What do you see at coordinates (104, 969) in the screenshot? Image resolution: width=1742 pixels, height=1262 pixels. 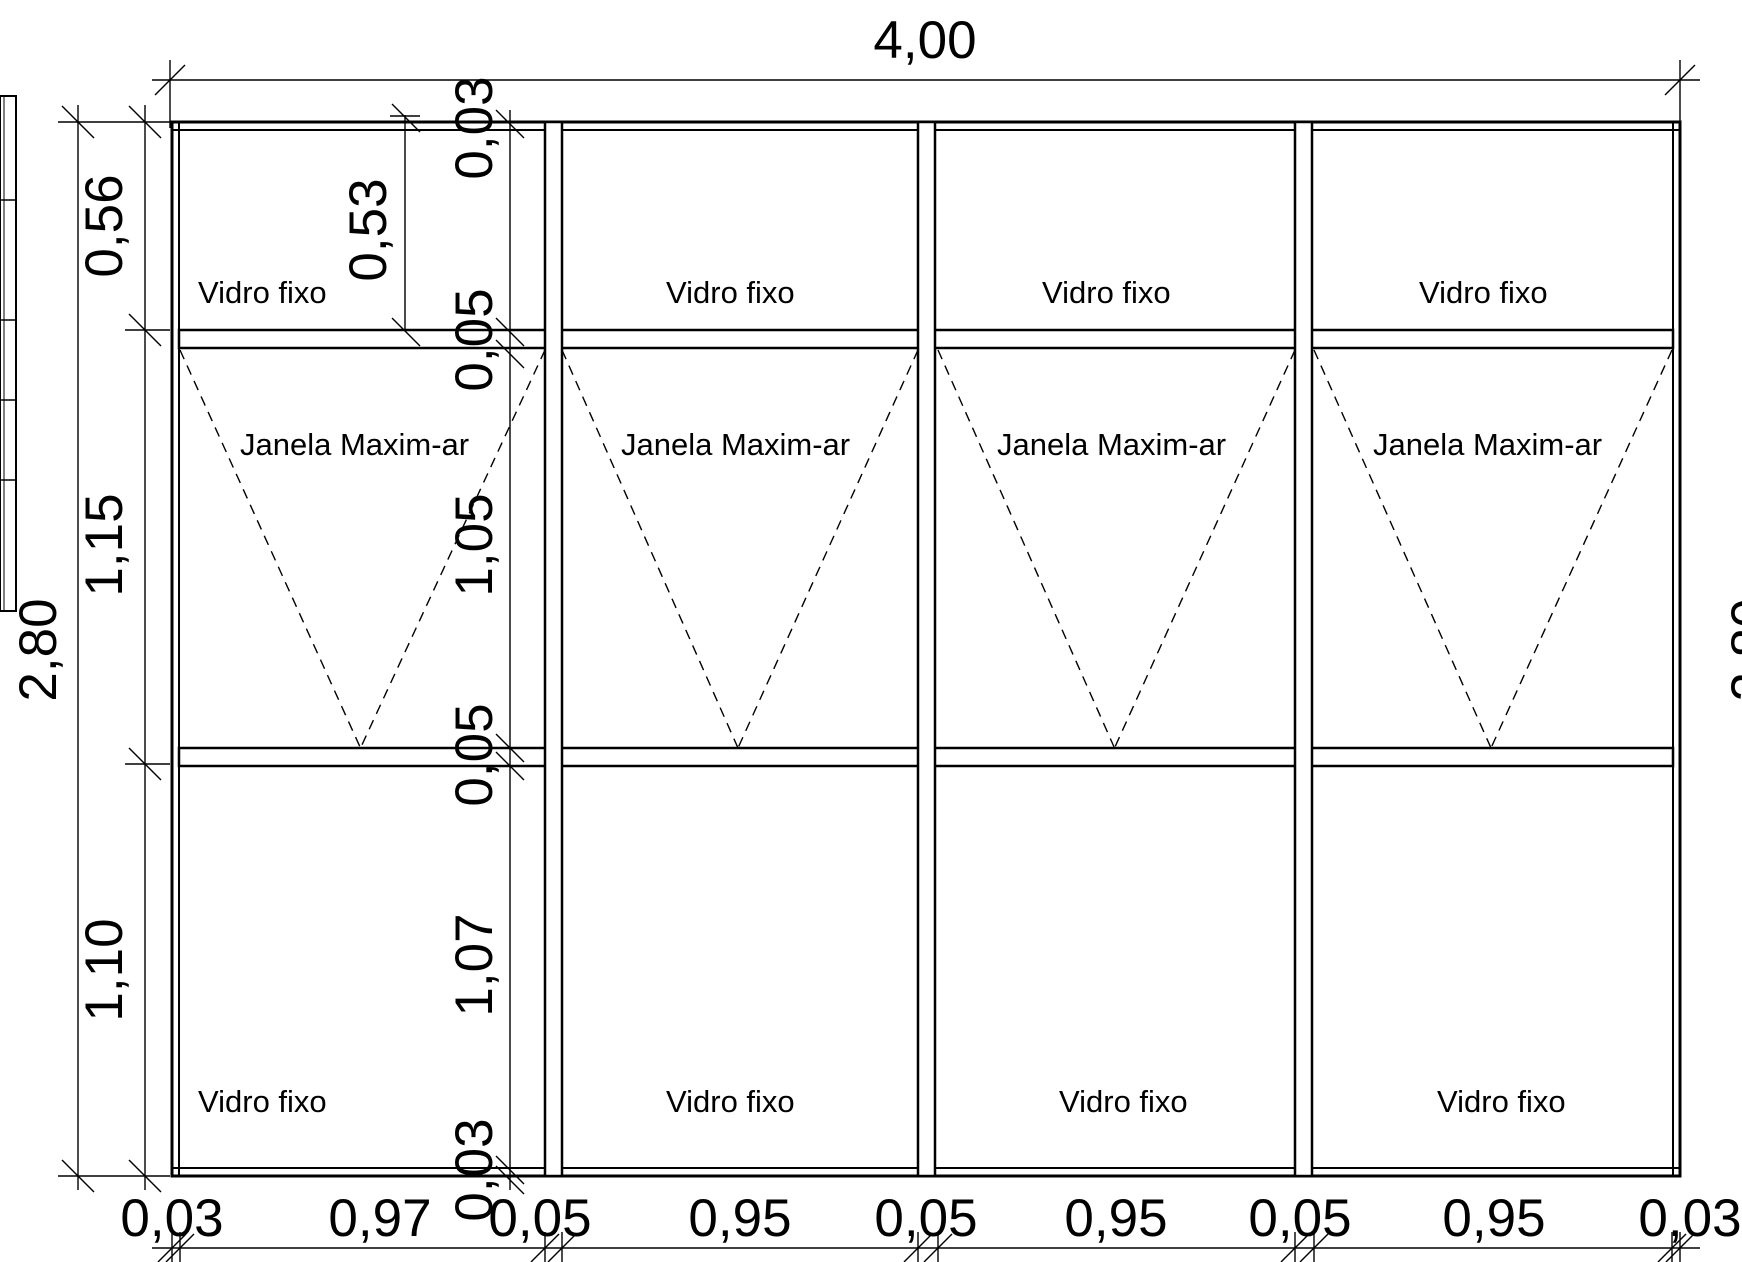 I see `left-dim-1-10: 1,10` at bounding box center [104, 969].